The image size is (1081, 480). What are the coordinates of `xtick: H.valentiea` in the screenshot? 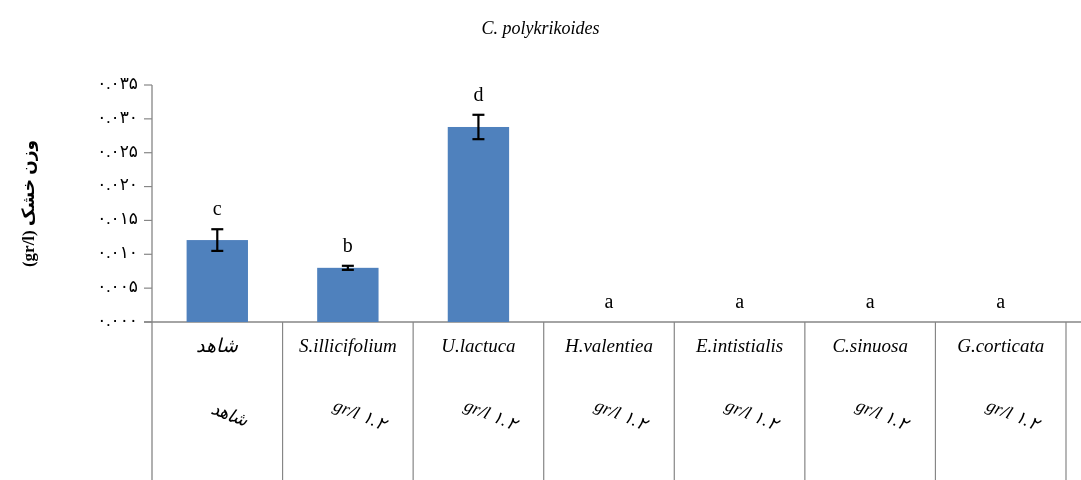 It's located at (609, 345).